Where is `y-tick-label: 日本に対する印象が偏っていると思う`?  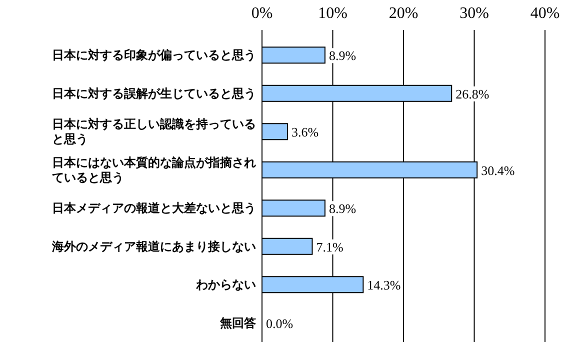
y-tick-label: 日本に対する印象が偏っていると思う is located at coordinates (154, 55).